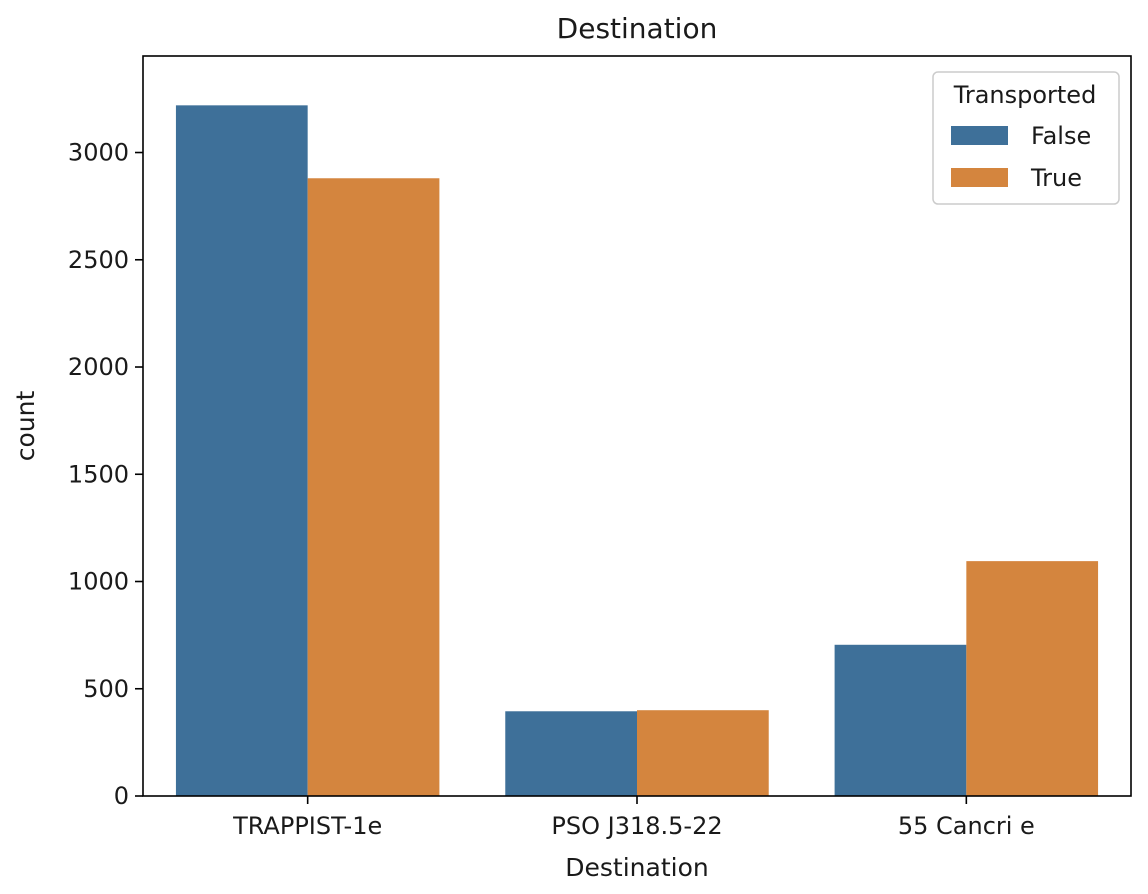 The width and height of the screenshot is (1148, 894). What do you see at coordinates (966, 826) in the screenshot?
I see `x-tick-label: 55 Cancri e` at bounding box center [966, 826].